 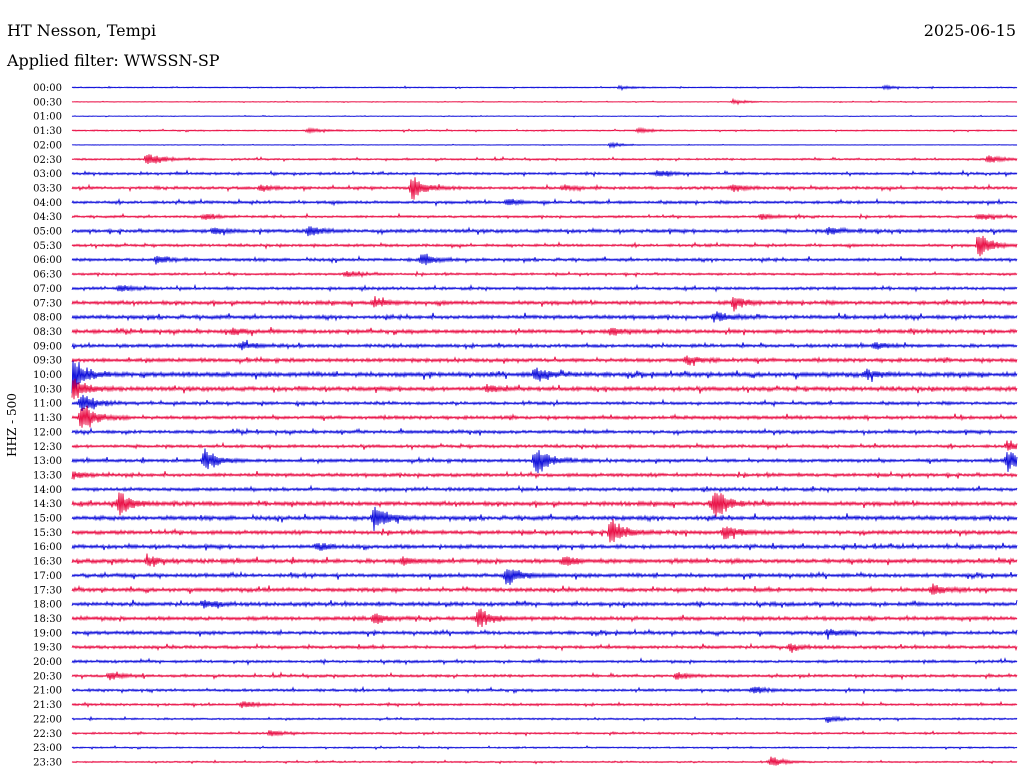 What do you see at coordinates (47, 217) in the screenshot?
I see `row-label: 04:30` at bounding box center [47, 217].